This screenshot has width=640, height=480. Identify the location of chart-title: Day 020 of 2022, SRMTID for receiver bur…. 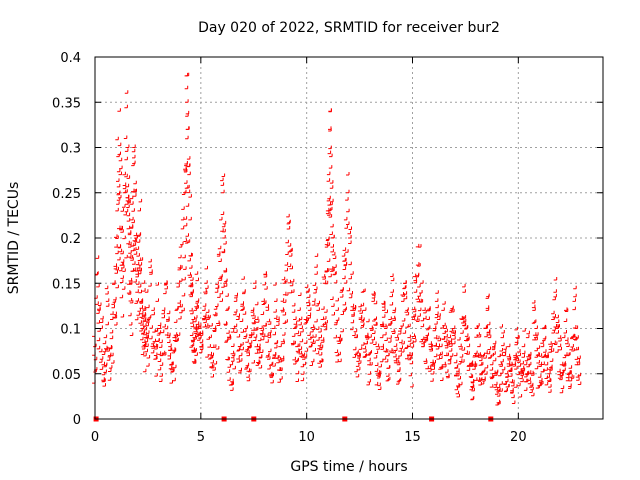
(349, 28).